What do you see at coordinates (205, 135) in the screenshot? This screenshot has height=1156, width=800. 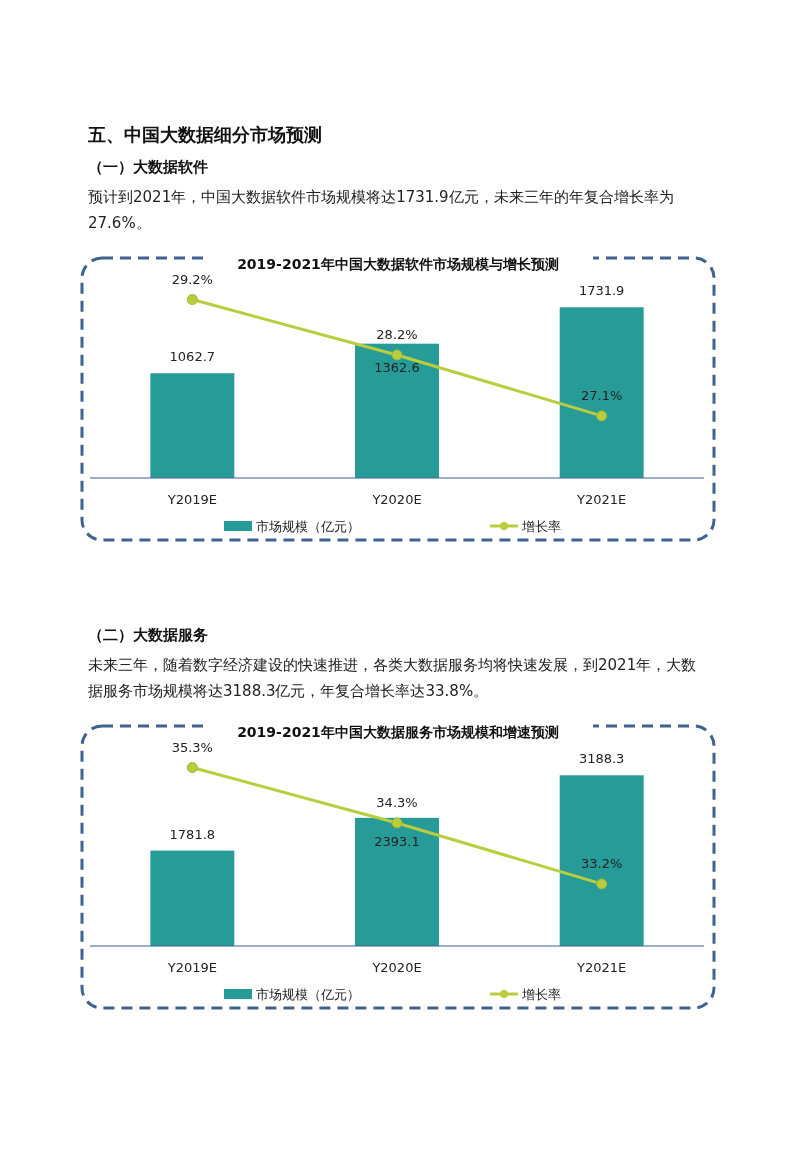 I see `text: 五、中国大数据细分市场预测` at bounding box center [205, 135].